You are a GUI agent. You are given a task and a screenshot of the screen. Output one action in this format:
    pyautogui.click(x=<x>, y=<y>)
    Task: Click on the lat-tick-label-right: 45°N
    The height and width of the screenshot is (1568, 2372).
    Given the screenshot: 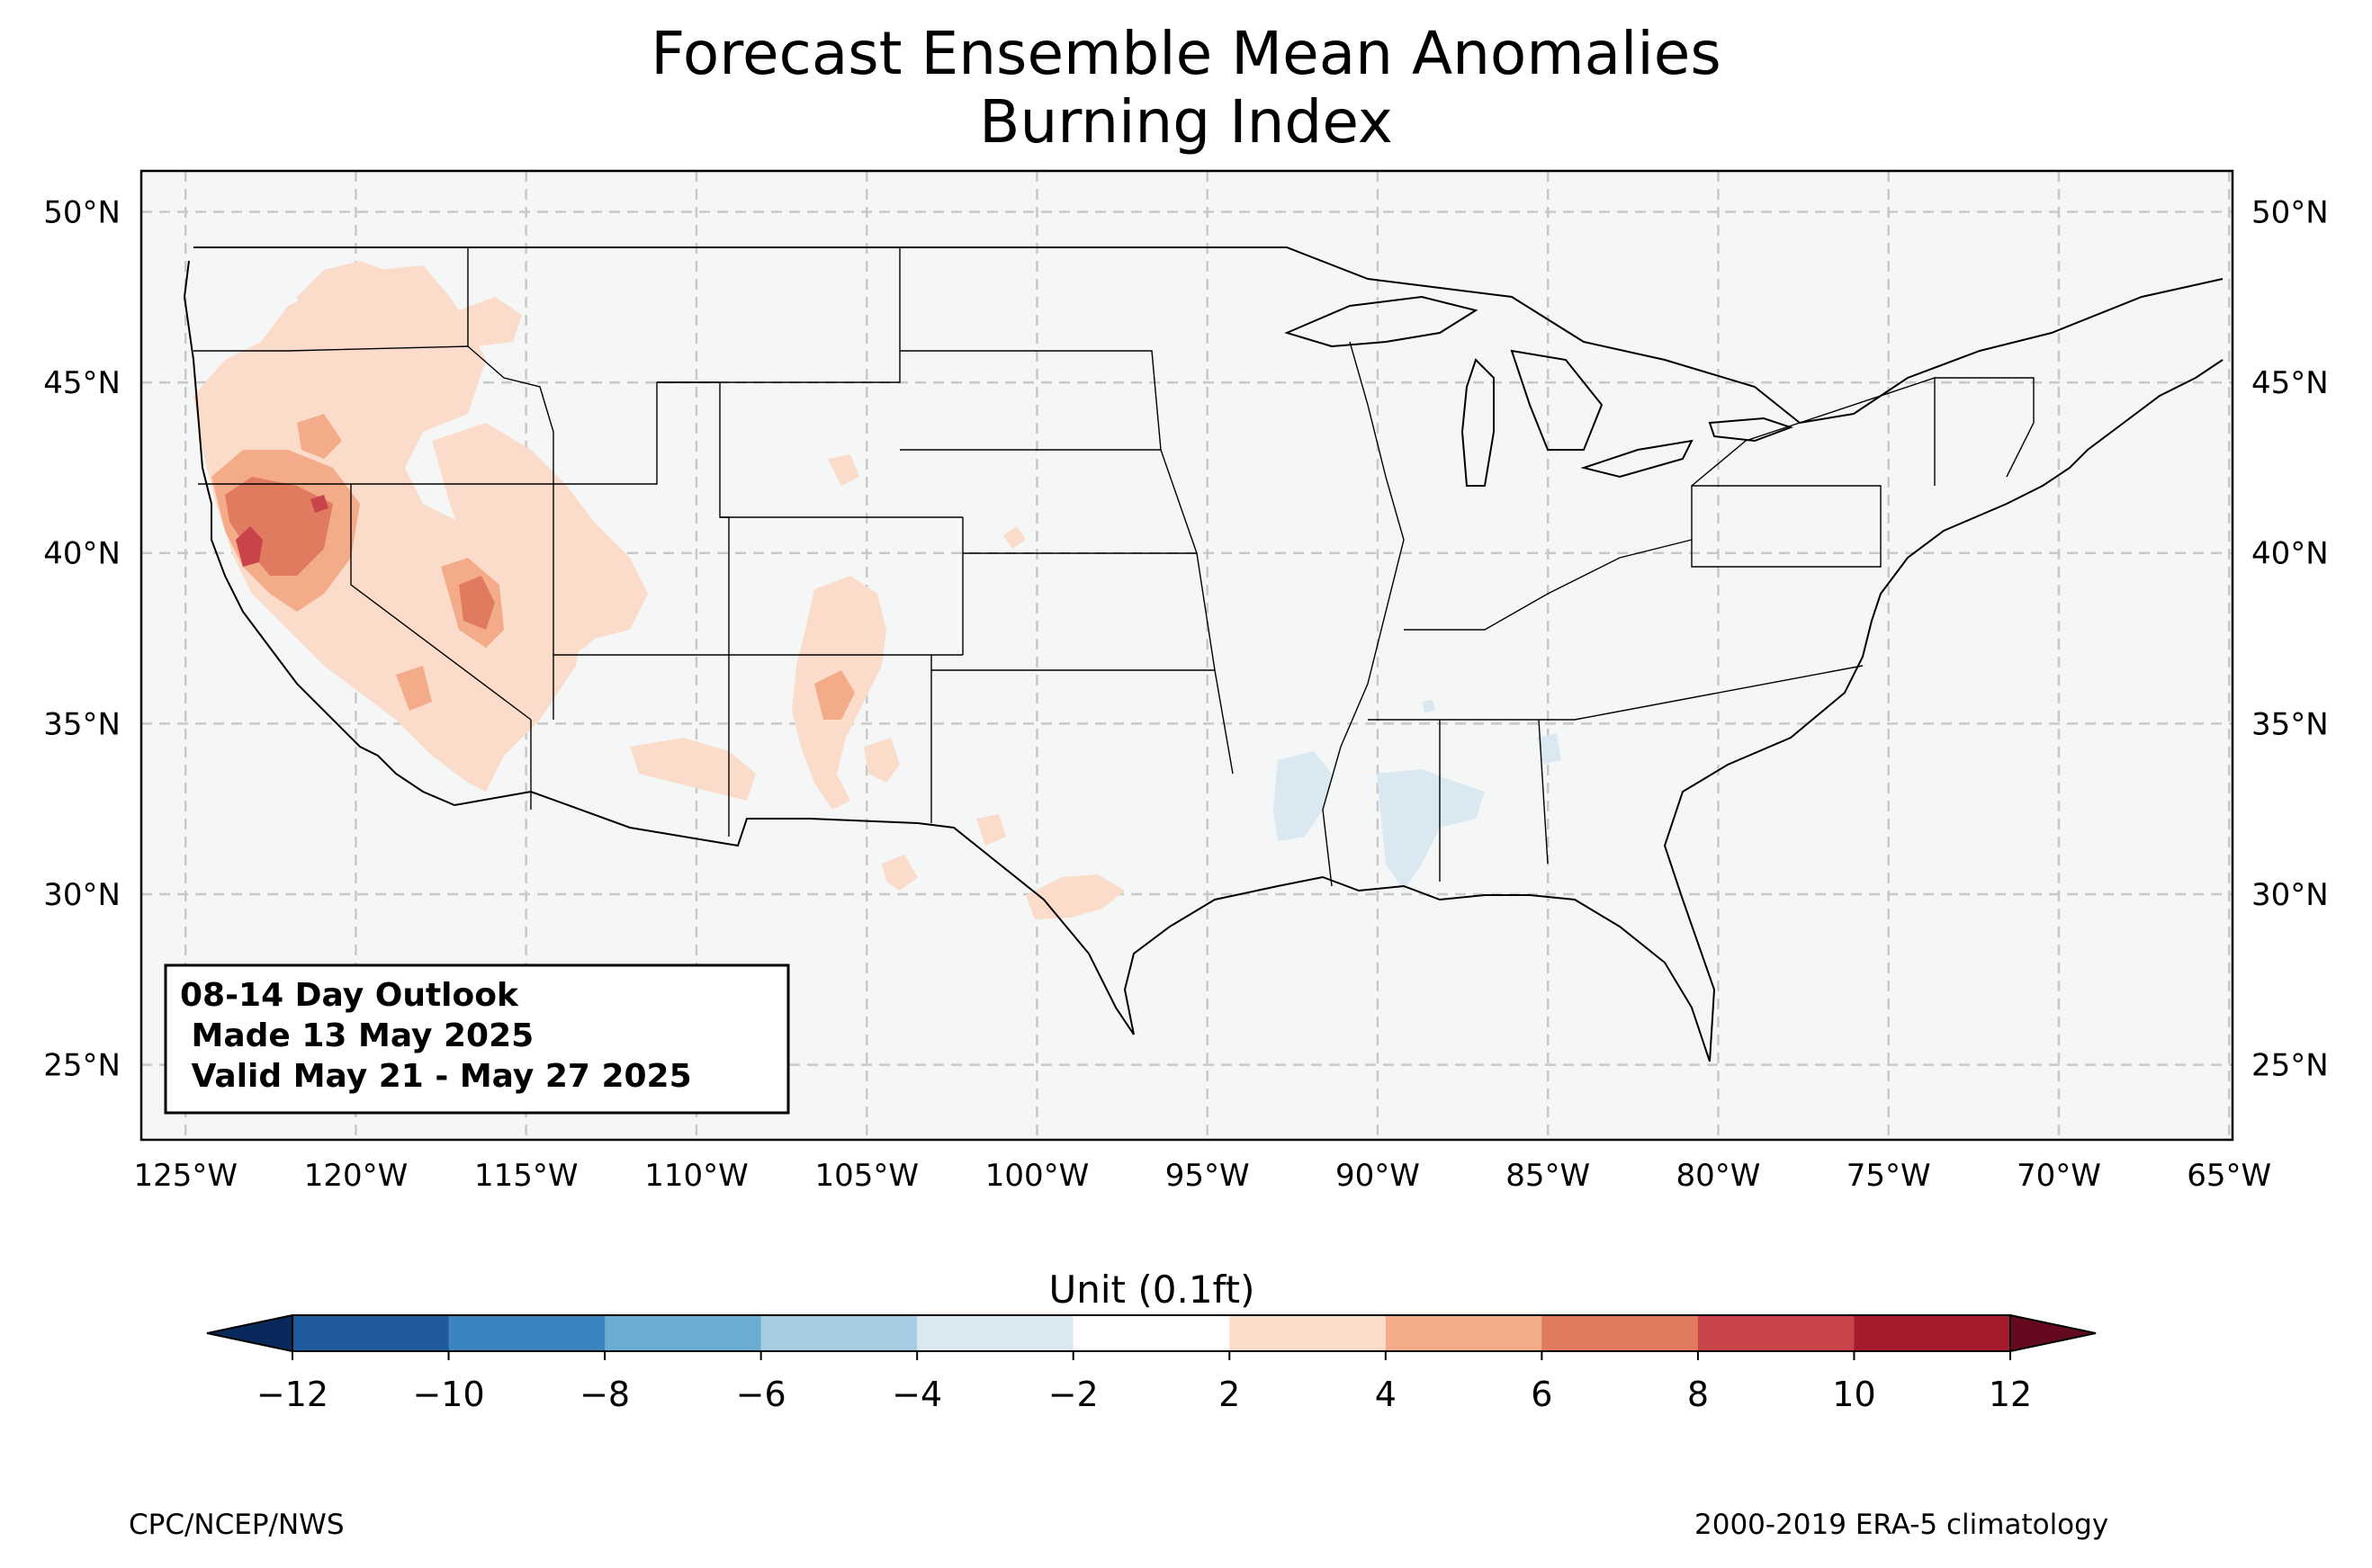 What is the action you would take?
    pyautogui.click(x=2290, y=383)
    